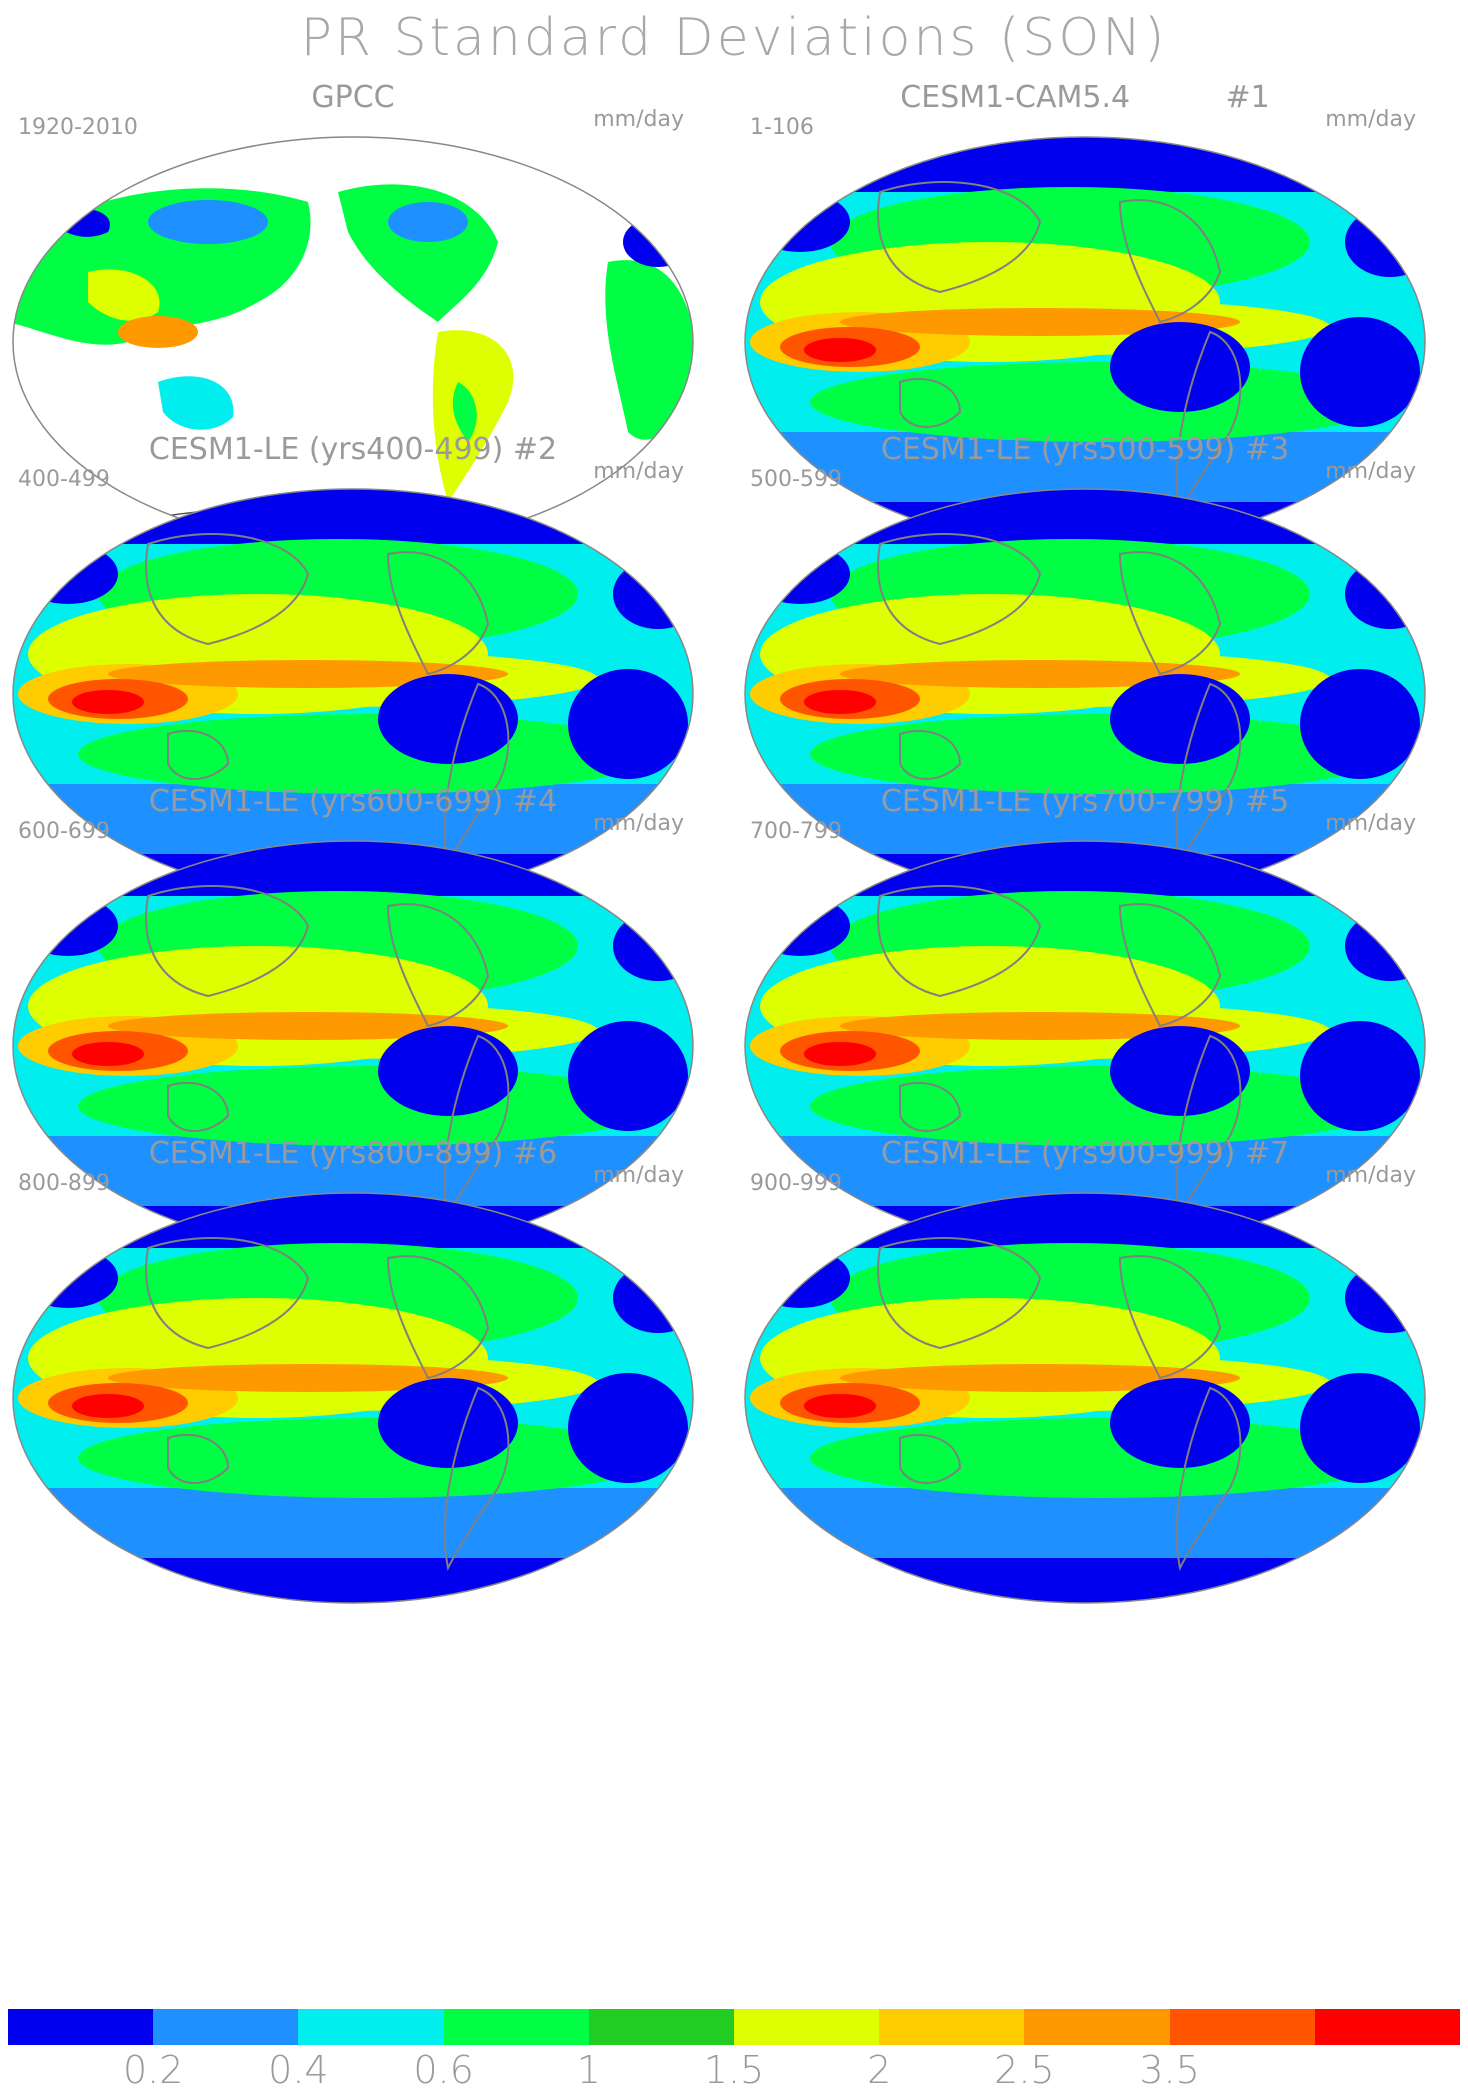 This screenshot has width=1468, height=2098. I want to click on colorbar-labels: 0.2 0.4 0.6 1 1.5 2 2.5 3.5, so click(734, 2072).